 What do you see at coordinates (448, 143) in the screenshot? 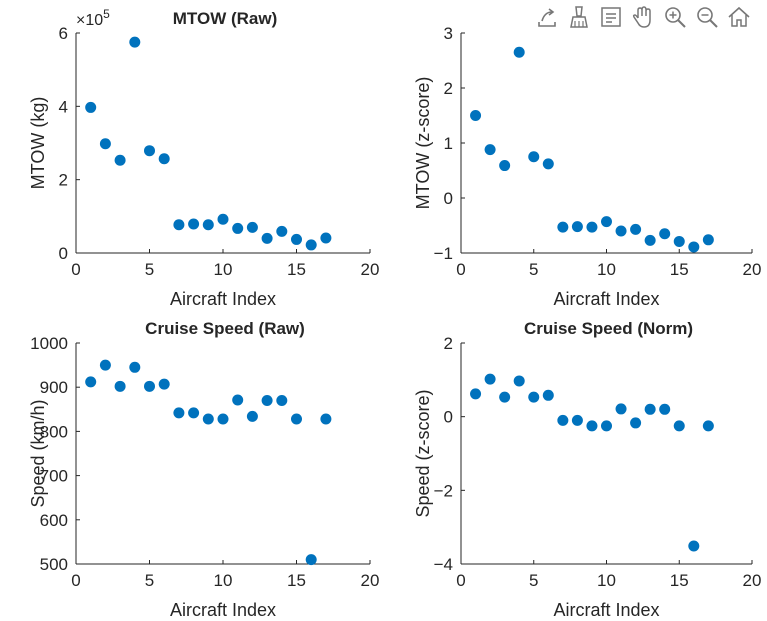
I see `y-tick-label: 1` at bounding box center [448, 143].